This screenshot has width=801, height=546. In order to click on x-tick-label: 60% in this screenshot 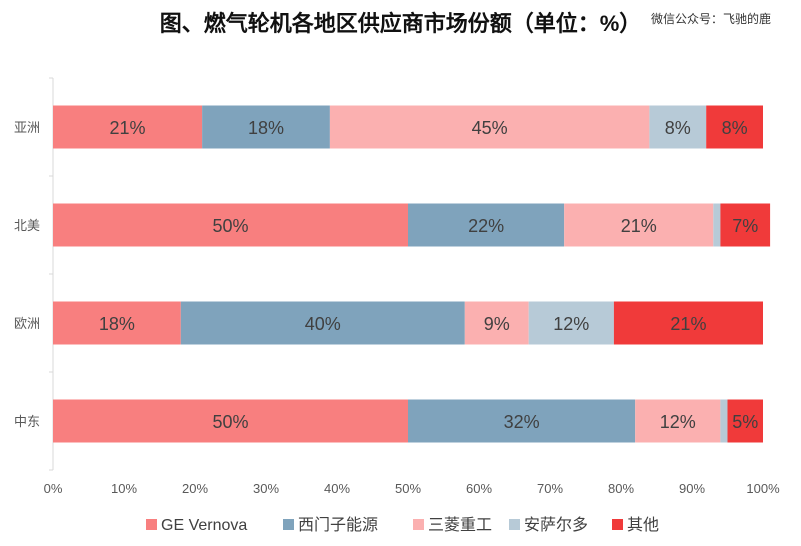, I will do `click(479, 488)`.